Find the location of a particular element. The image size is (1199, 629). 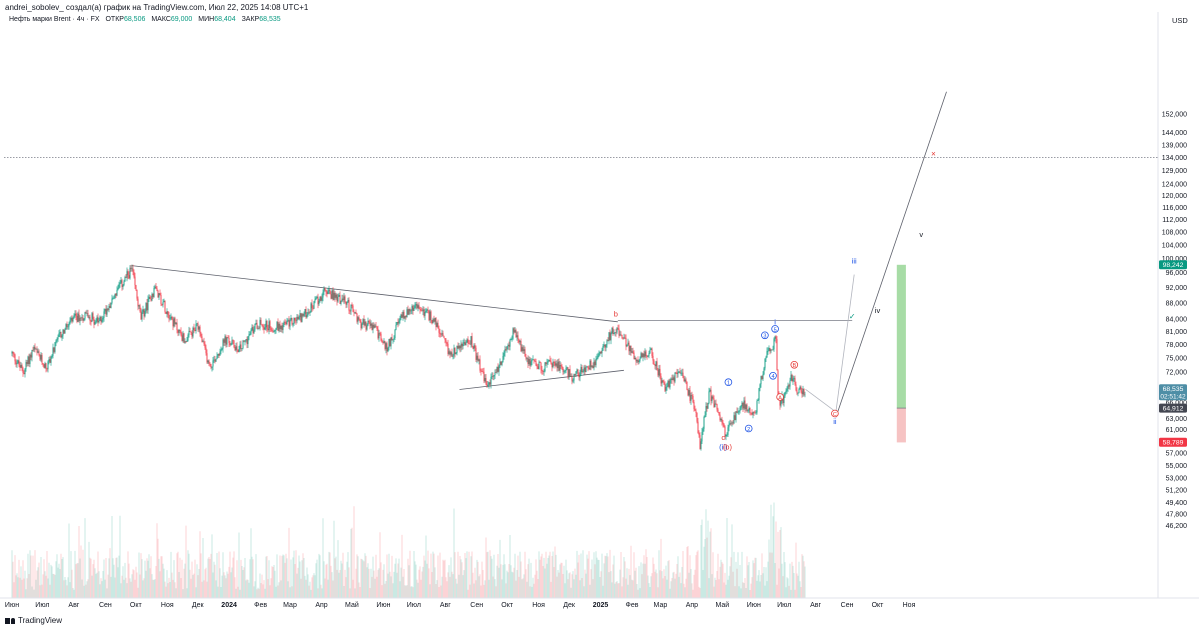

wave-projection-path is located at coordinates (830, 343).